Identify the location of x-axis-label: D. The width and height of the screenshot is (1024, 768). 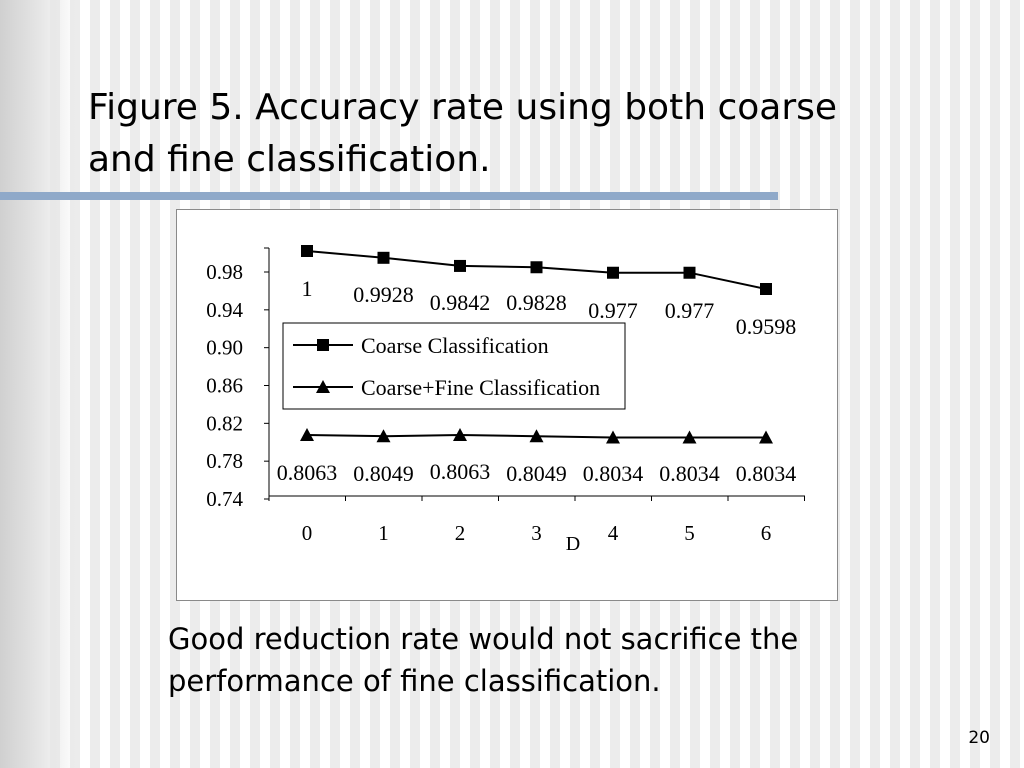
(573, 544).